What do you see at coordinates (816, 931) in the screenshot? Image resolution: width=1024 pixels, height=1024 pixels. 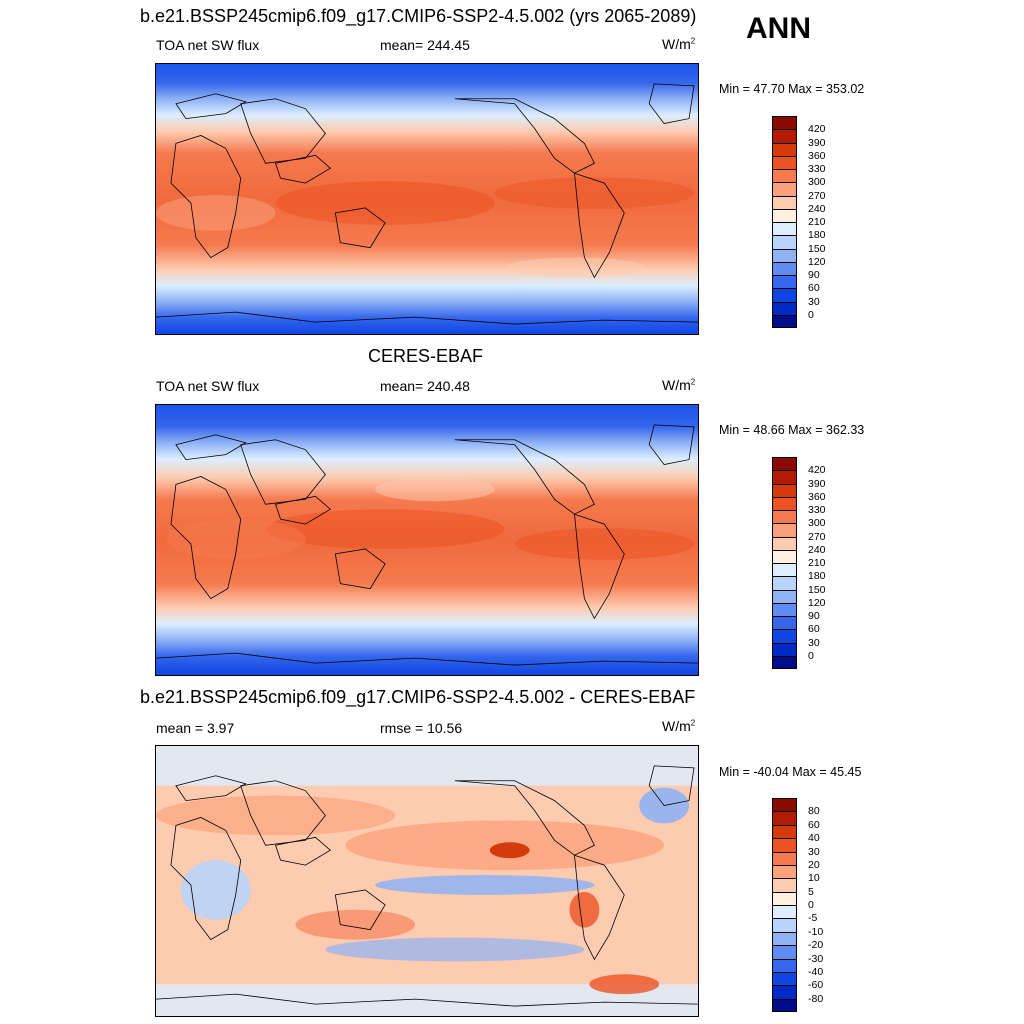 I see `colorbar-tick-label: -10` at bounding box center [816, 931].